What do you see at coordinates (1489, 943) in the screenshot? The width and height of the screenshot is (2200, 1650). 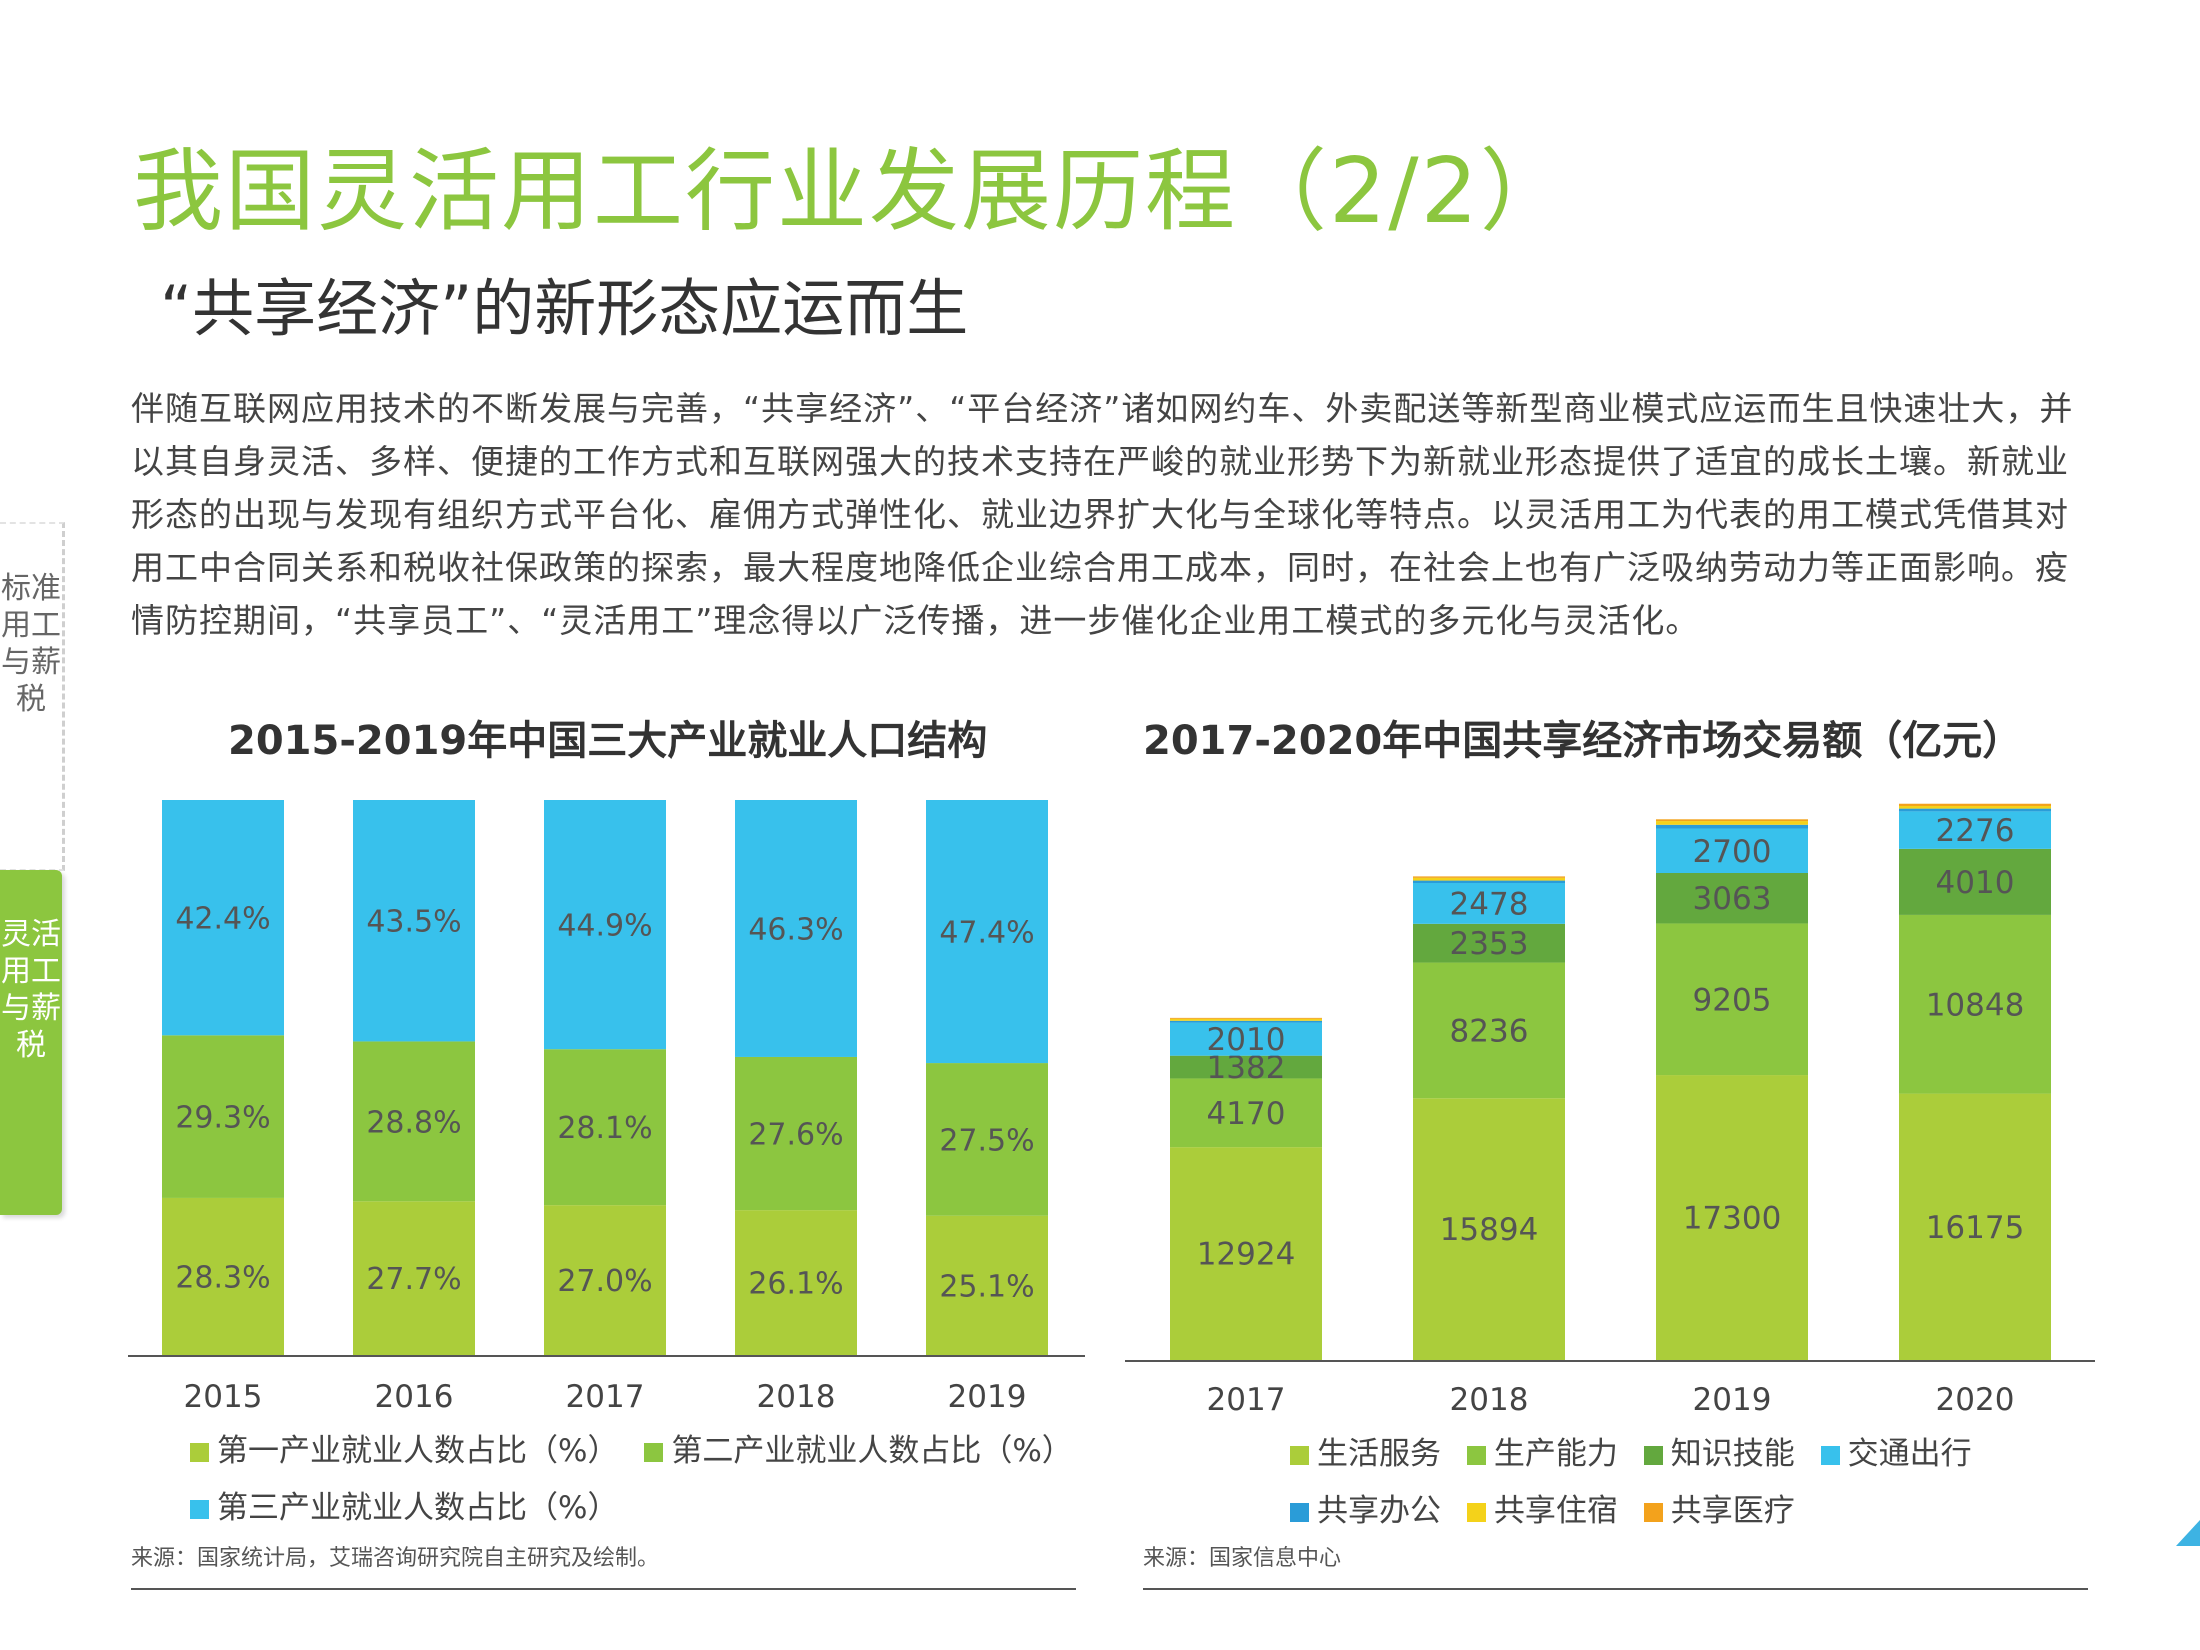 I see `chart2-bar-2018-s3` at bounding box center [1489, 943].